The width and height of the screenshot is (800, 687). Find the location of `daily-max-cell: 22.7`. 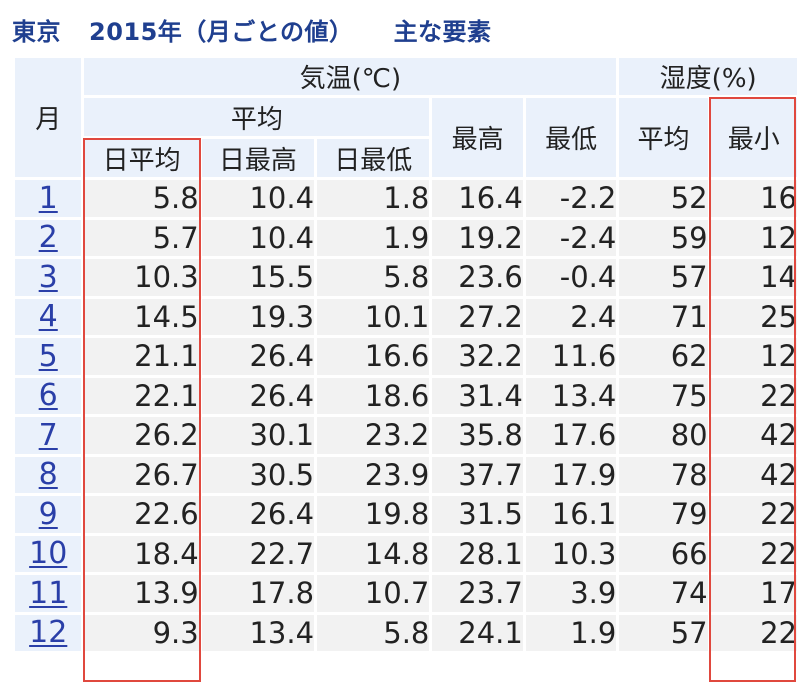

daily-max-cell: 22.7 is located at coordinates (258, 553).